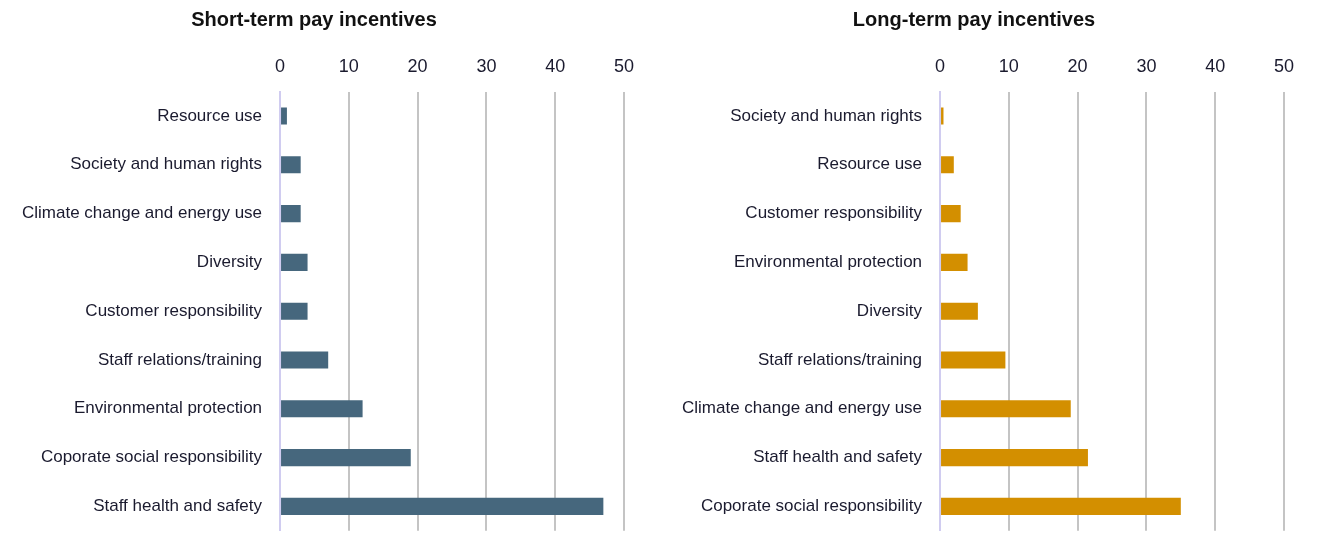 The height and width of the screenshot is (559, 1320). I want to click on chart-title: Short-term pay incentives, so click(314, 18).